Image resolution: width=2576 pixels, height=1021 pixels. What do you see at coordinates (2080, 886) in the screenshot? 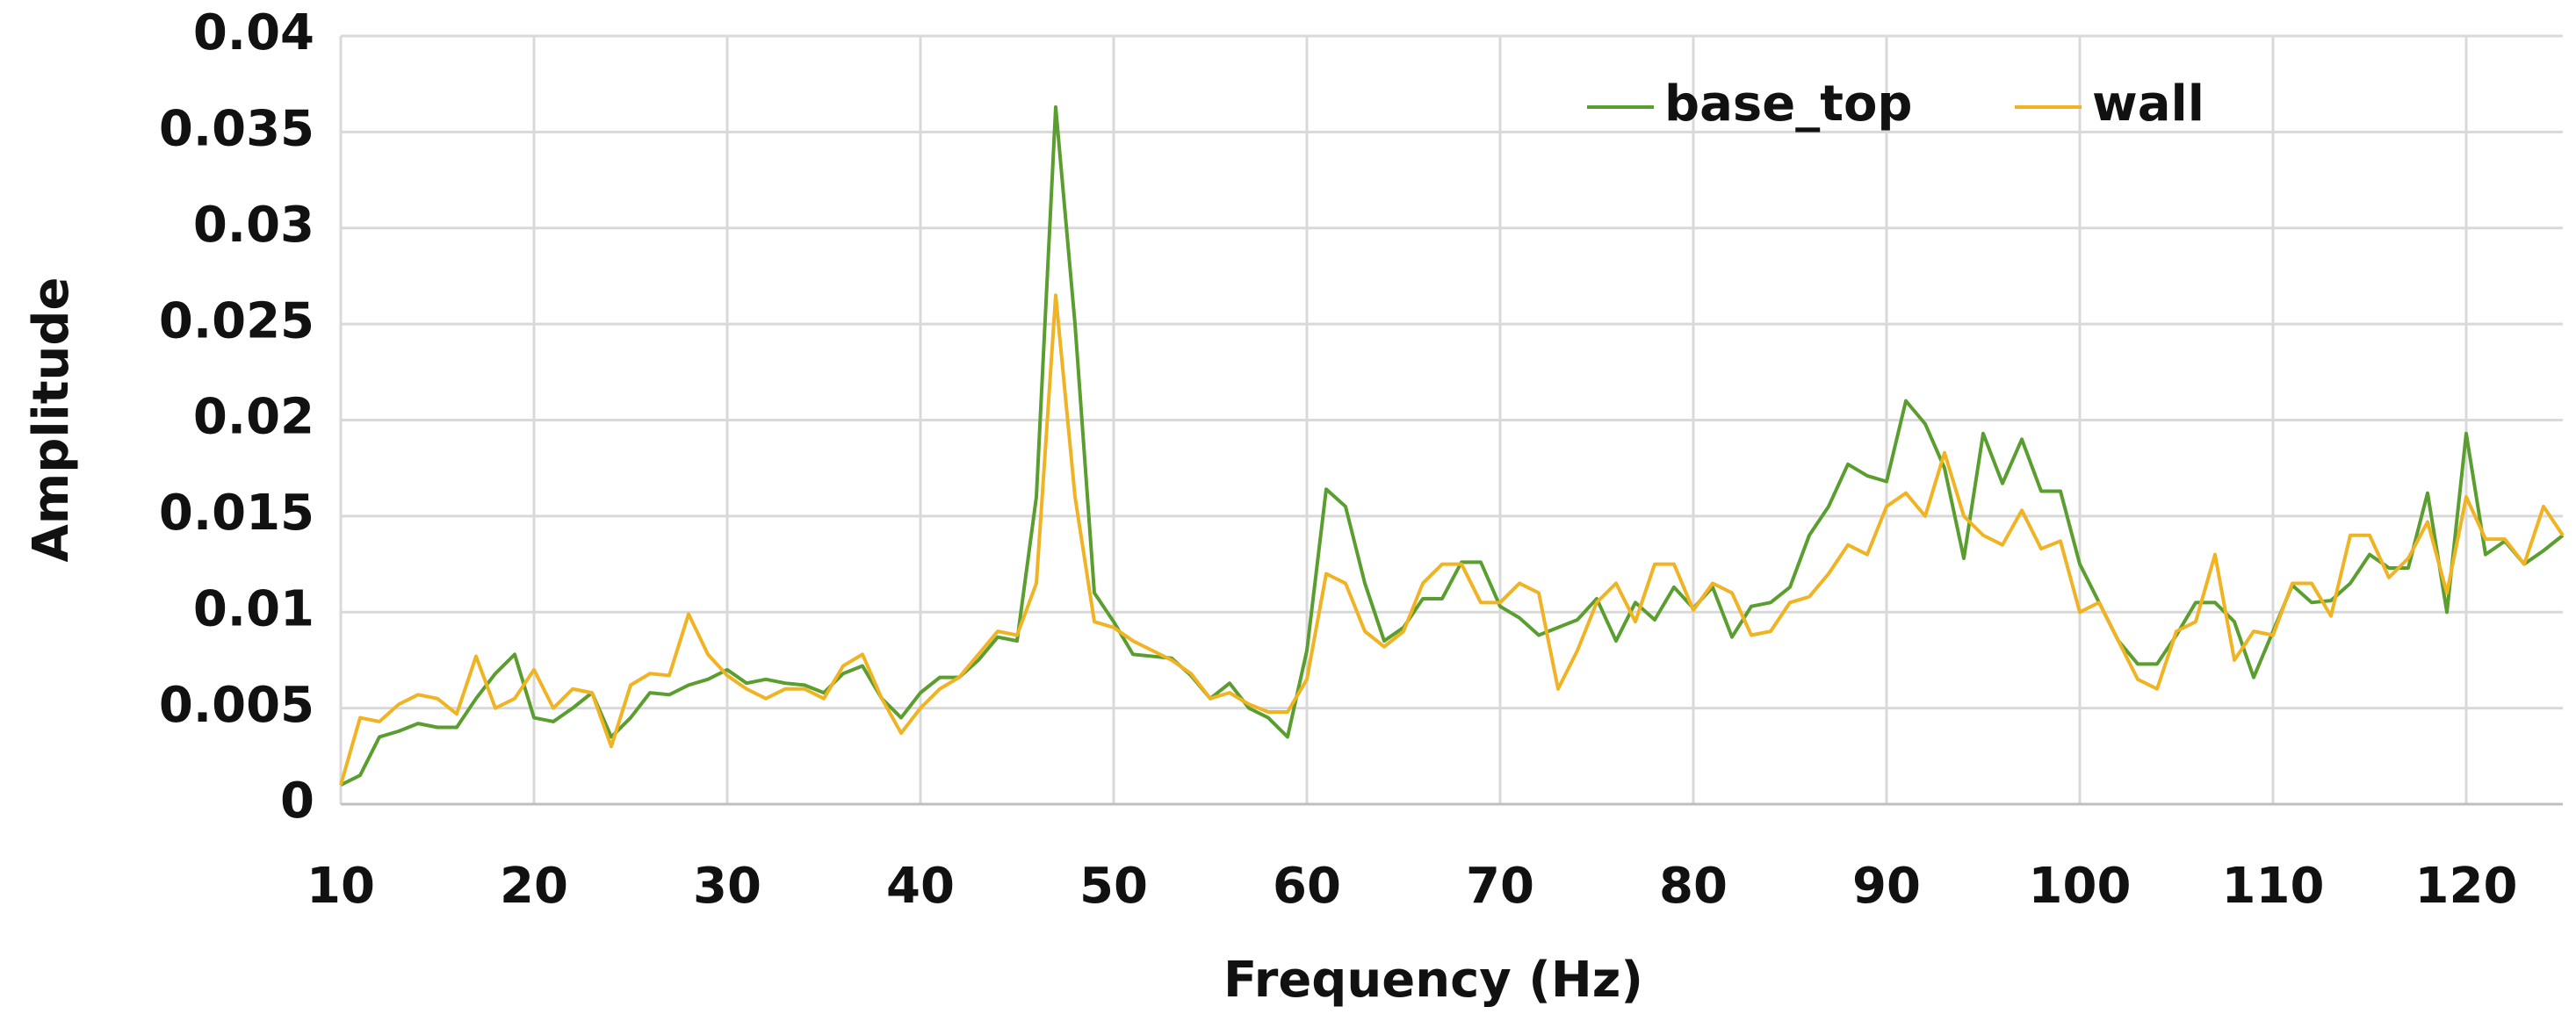
I see `x-tick-label: 100` at bounding box center [2080, 886].